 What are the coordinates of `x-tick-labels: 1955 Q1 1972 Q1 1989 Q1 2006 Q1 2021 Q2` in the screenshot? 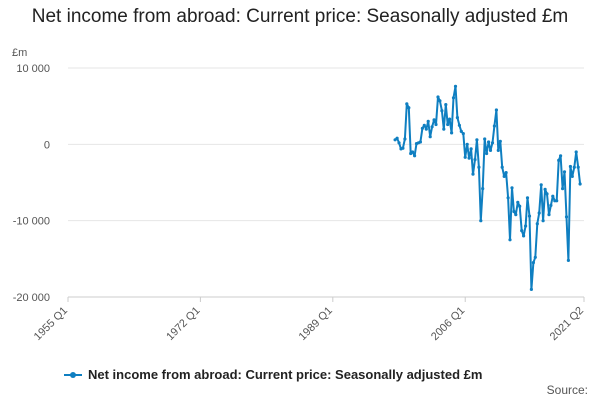 It's located at (309, 324).